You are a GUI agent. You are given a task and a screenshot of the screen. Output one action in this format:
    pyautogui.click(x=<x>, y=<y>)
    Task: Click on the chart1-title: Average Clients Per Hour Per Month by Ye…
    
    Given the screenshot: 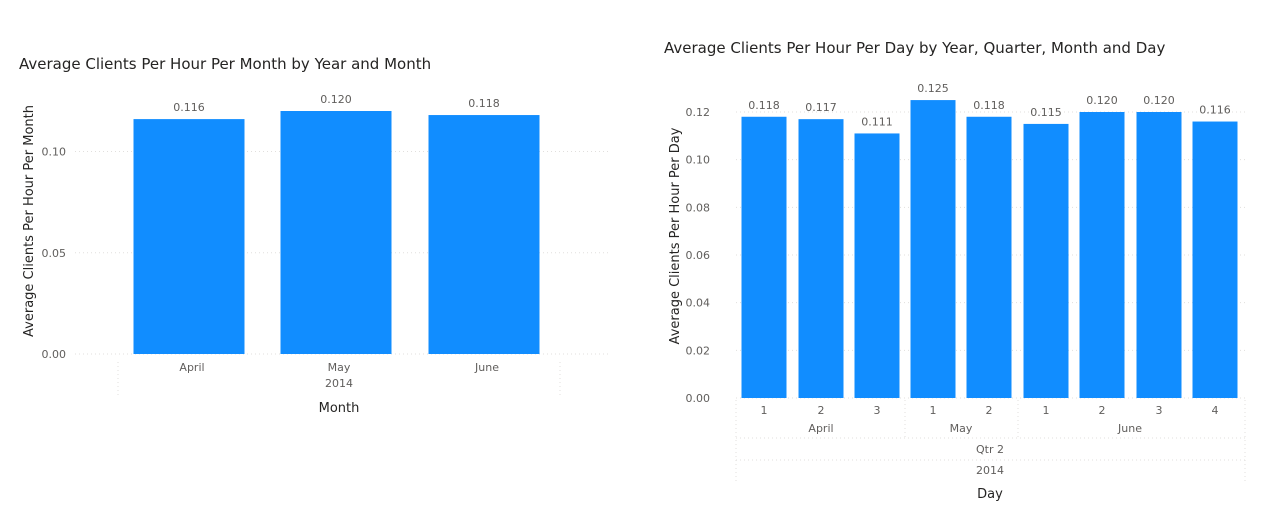 What is the action you would take?
    pyautogui.click(x=225, y=64)
    